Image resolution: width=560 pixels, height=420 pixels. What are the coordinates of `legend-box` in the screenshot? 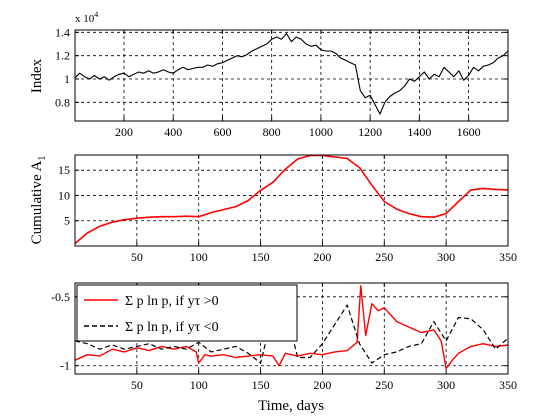 It's located at (187, 313).